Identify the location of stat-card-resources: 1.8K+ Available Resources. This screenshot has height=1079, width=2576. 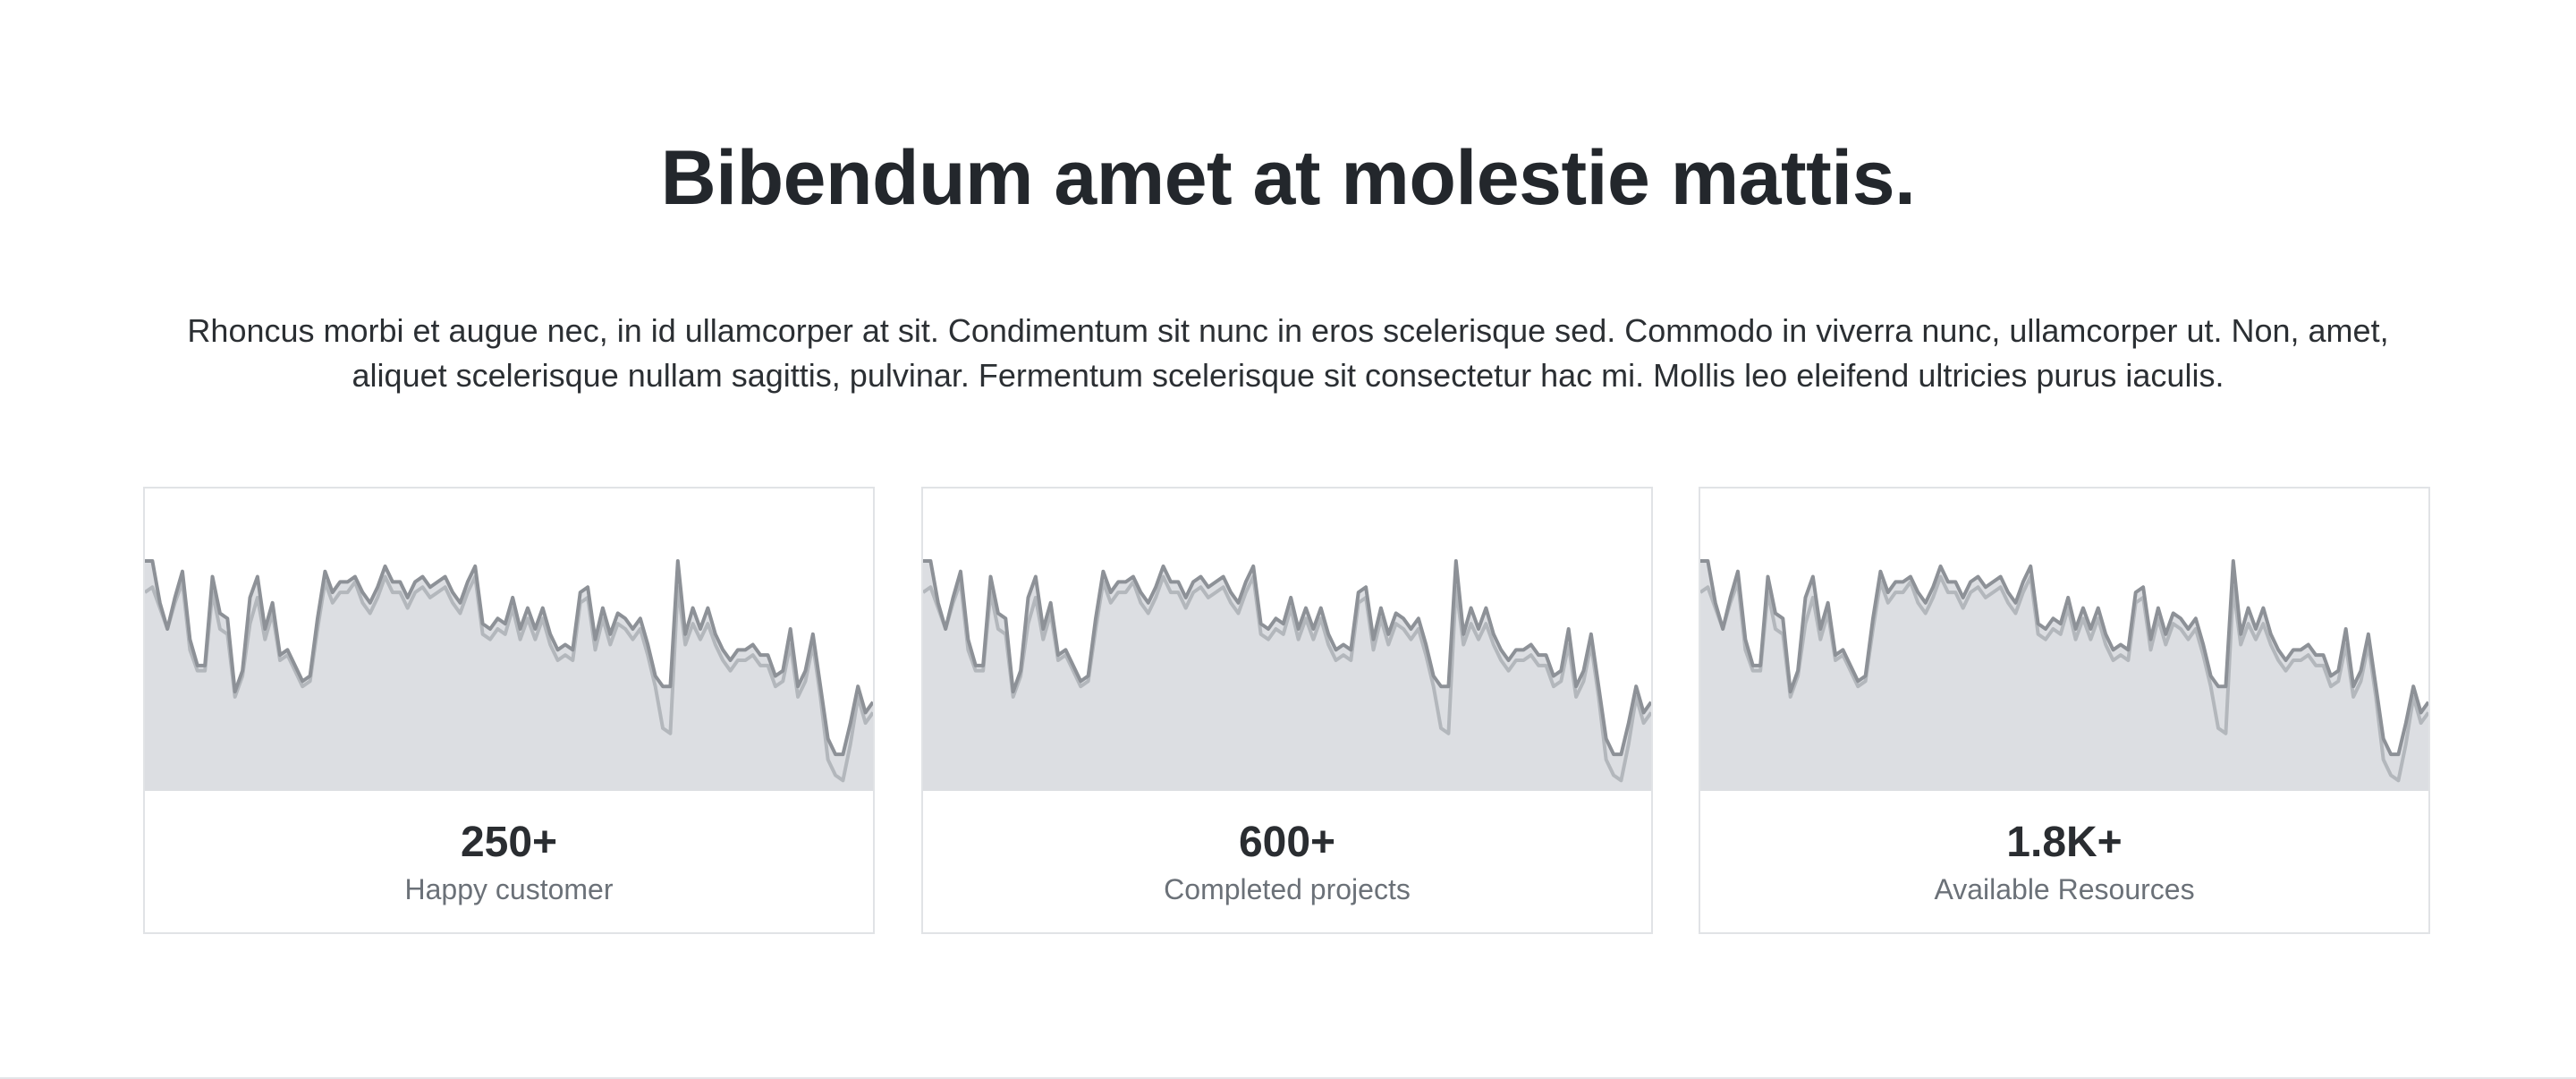
(2064, 710).